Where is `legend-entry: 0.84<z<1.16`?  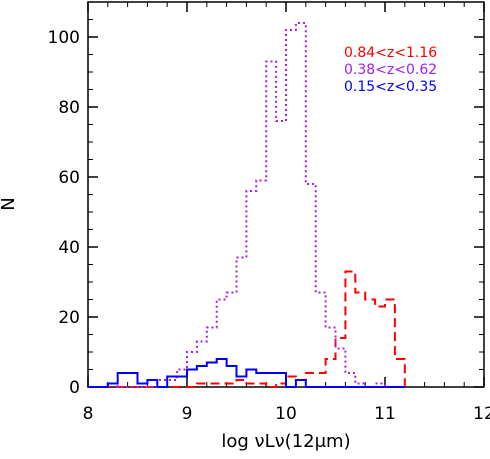
legend-entry: 0.84<z<1.16 is located at coordinates (390, 53).